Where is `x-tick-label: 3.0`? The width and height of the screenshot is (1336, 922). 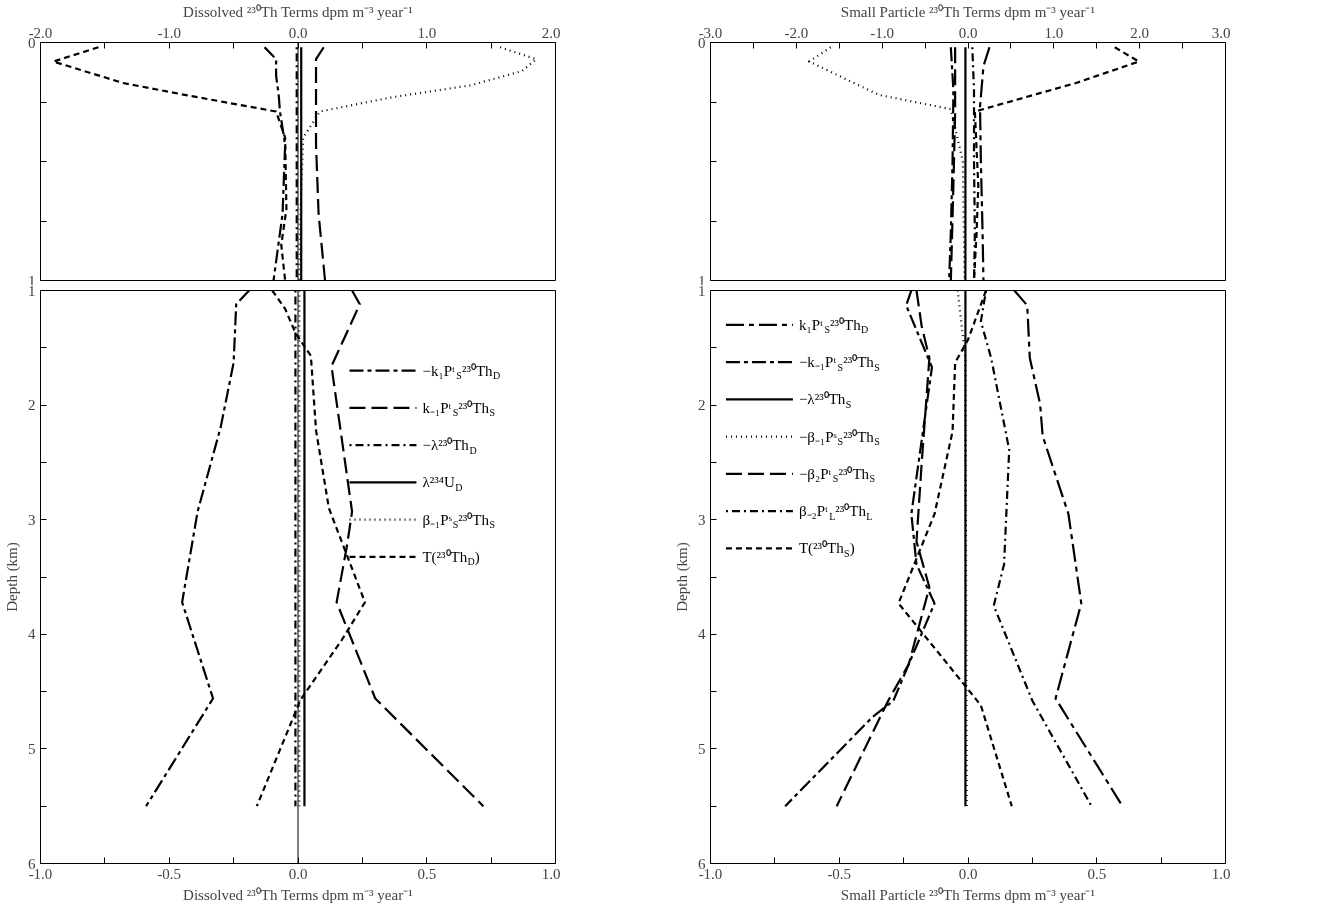 x-tick-label: 3.0 is located at coordinates (1221, 32).